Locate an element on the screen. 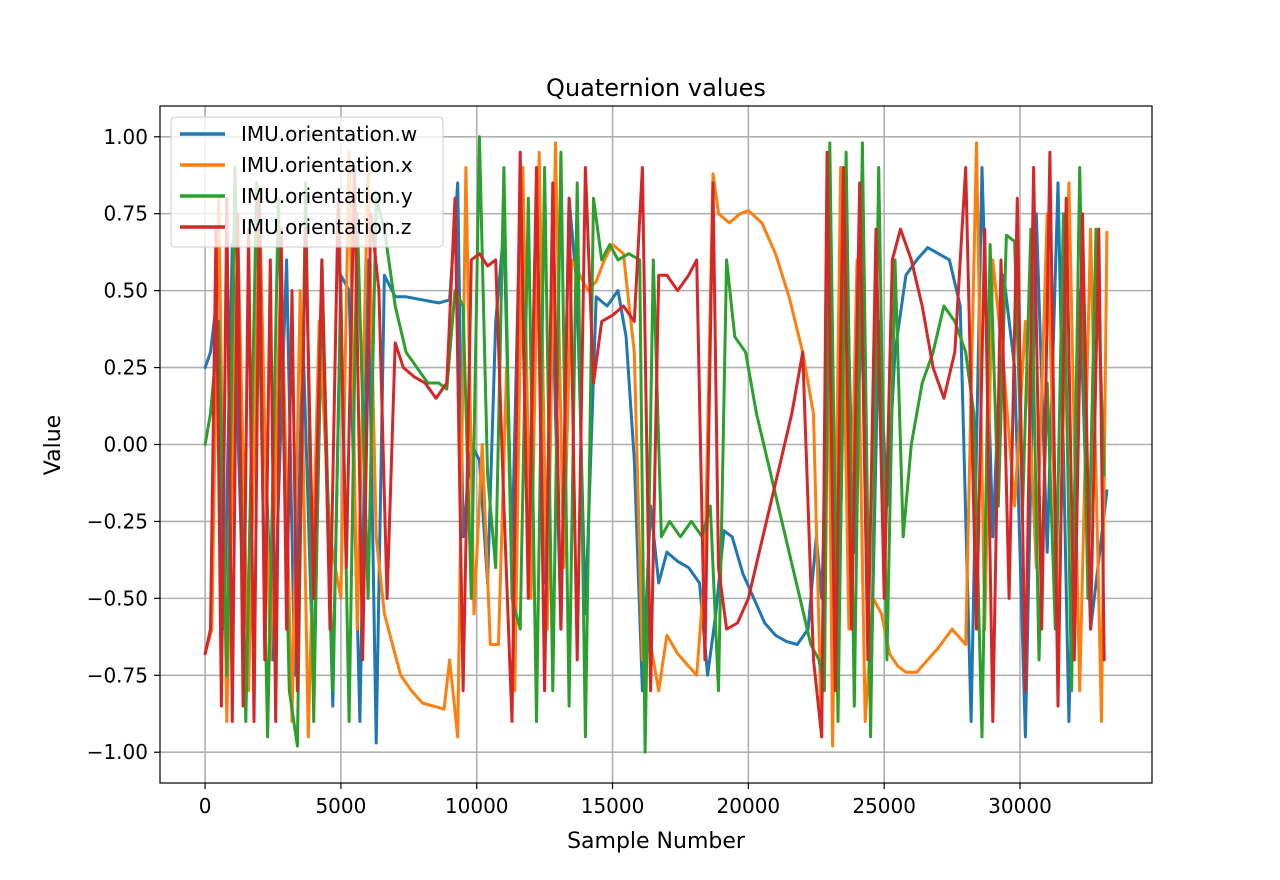 The image size is (1280, 880). y-axis-ticks: −1.00 −0.75 −0.50 −0.25 0.00 0.25 0.50 0.75 1.00 is located at coordinates (123, 444).